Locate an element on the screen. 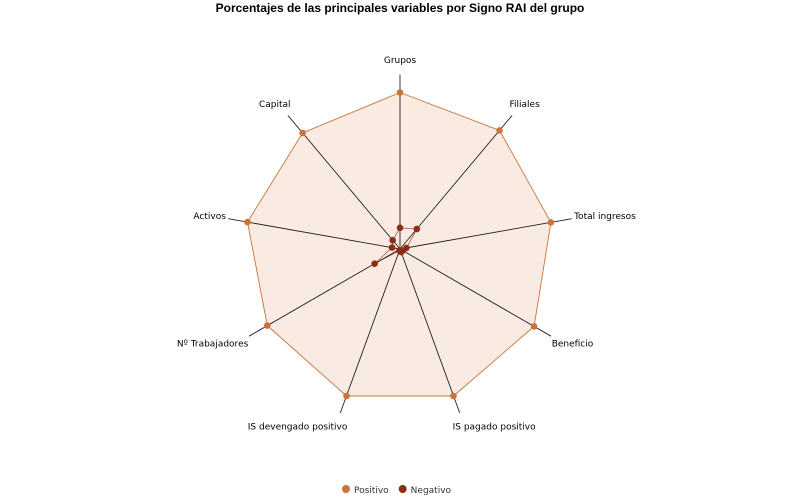 This screenshot has width=800, height=500. point-positivo-activos is located at coordinates (247, 222).